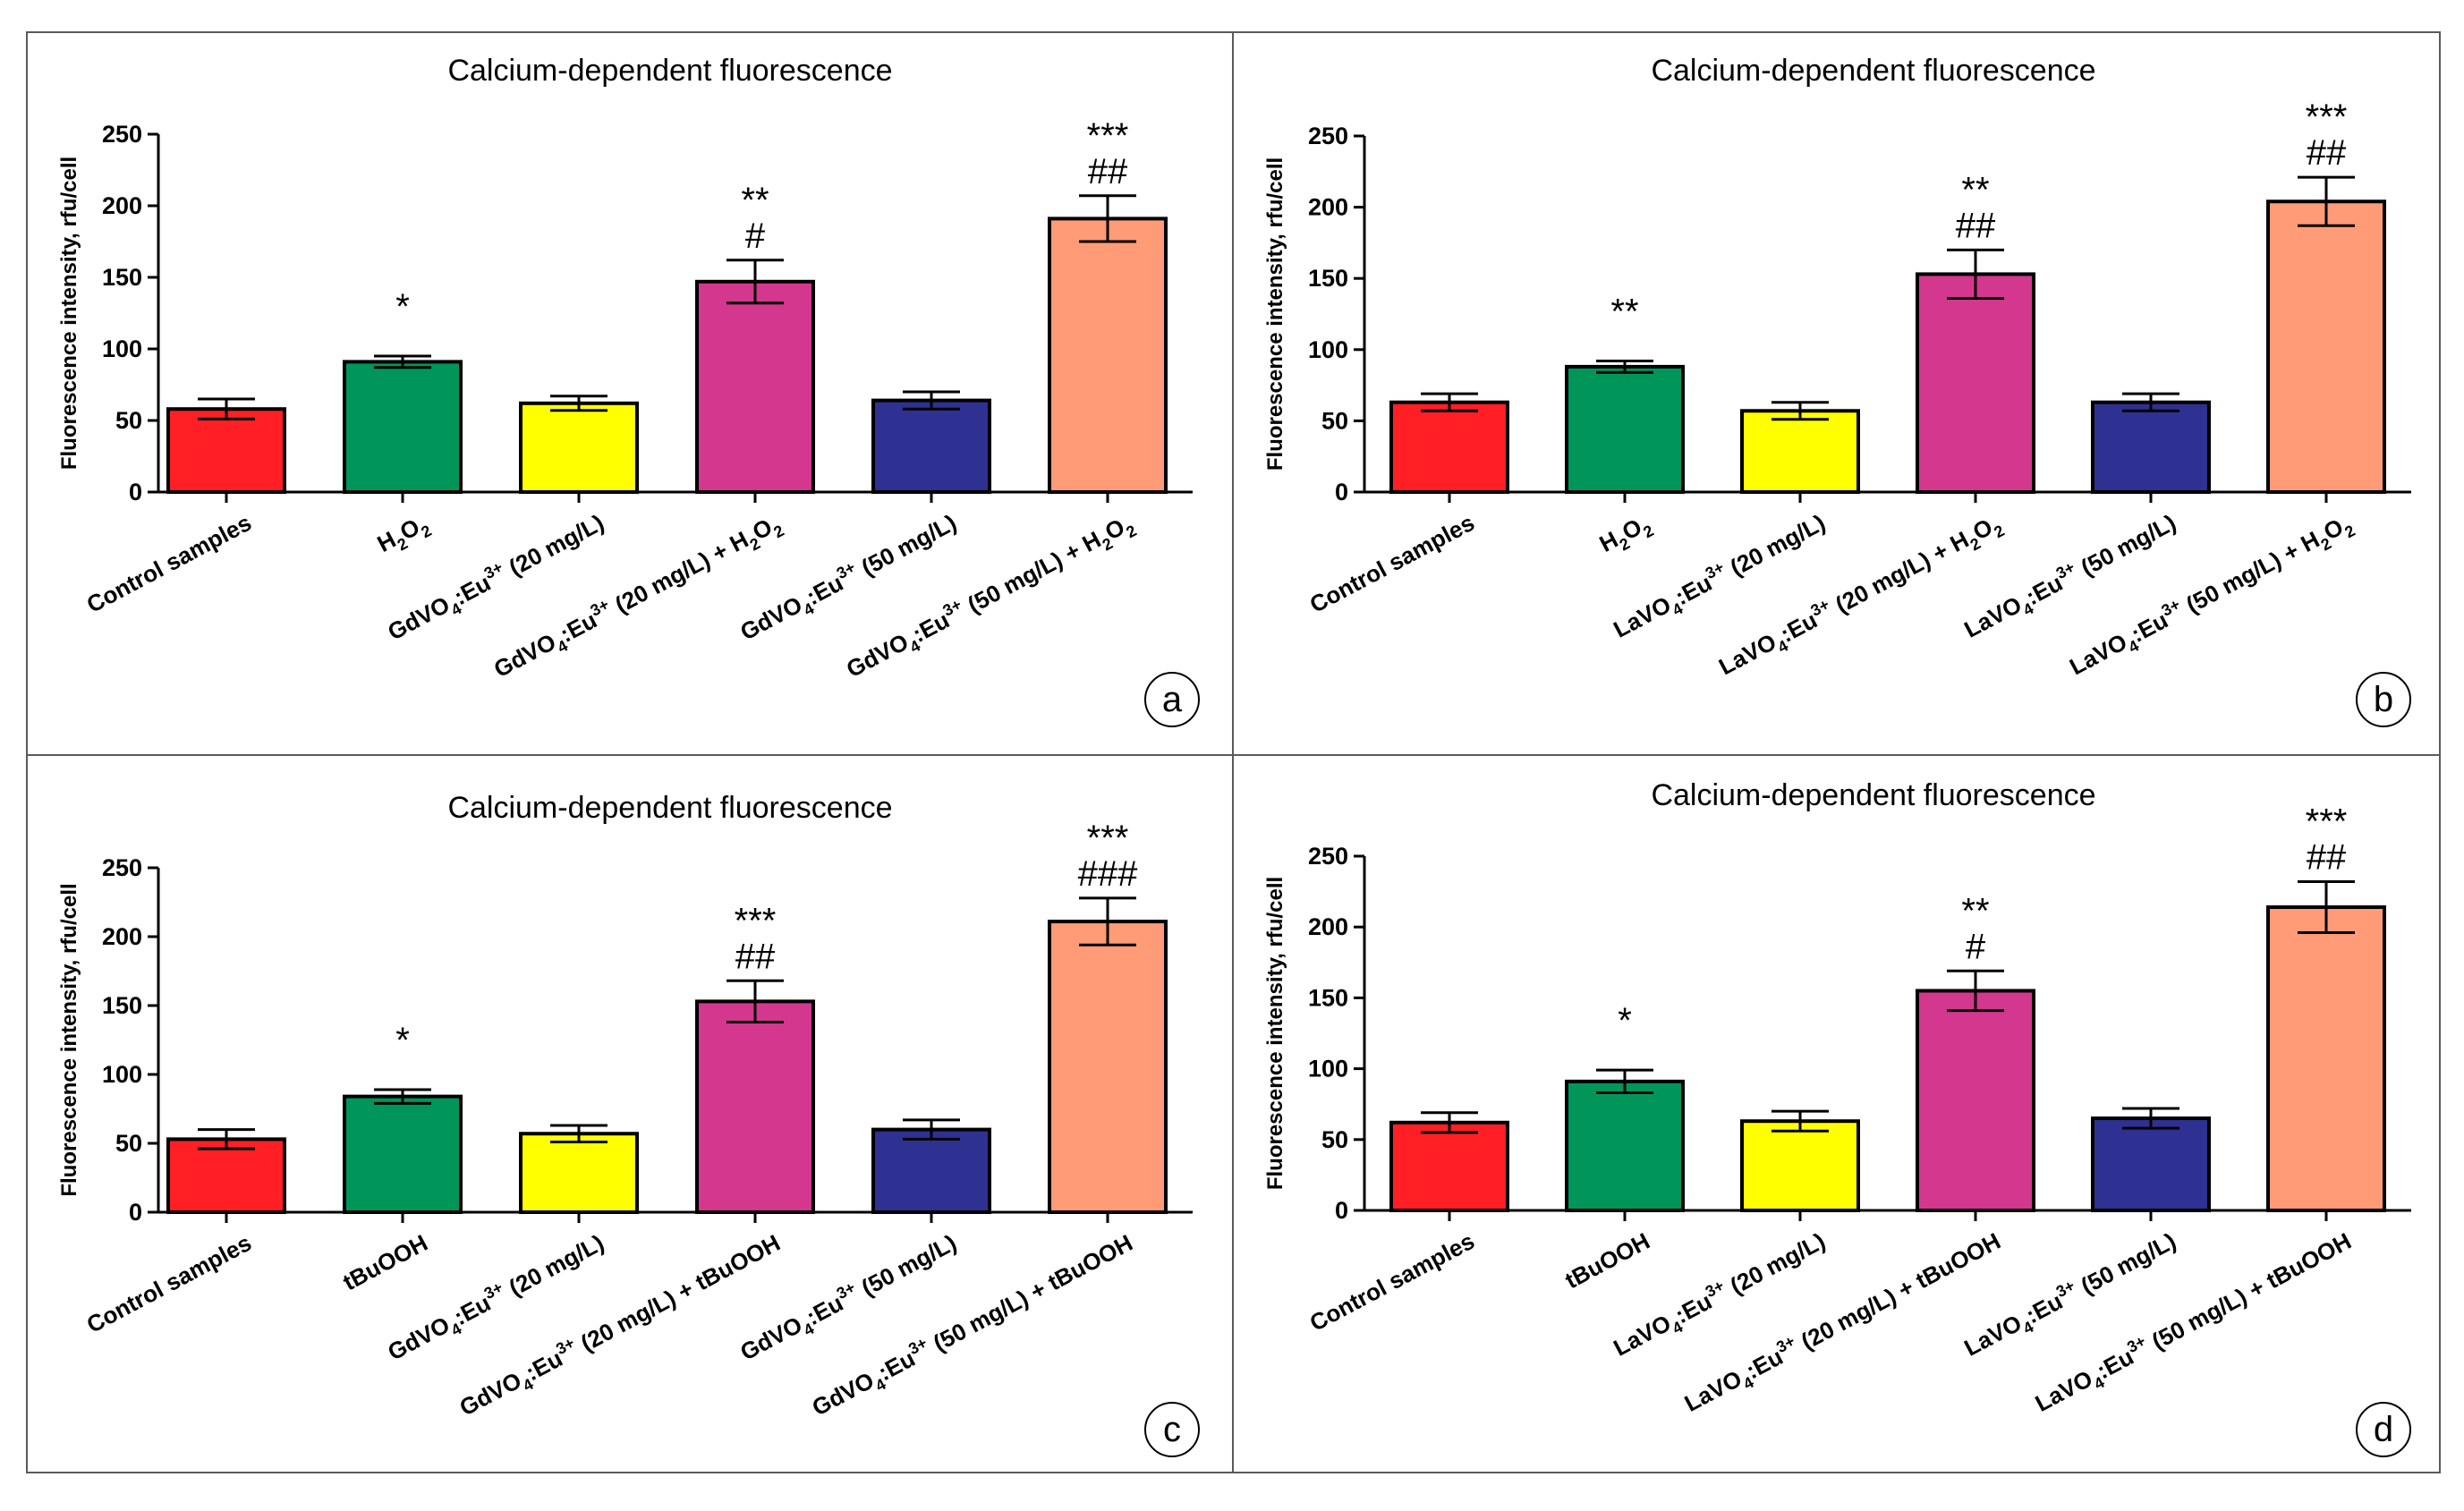 Image resolution: width=2464 pixels, height=1511 pixels. What do you see at coordinates (1108, 874) in the screenshot?
I see `hash-marker: ###` at bounding box center [1108, 874].